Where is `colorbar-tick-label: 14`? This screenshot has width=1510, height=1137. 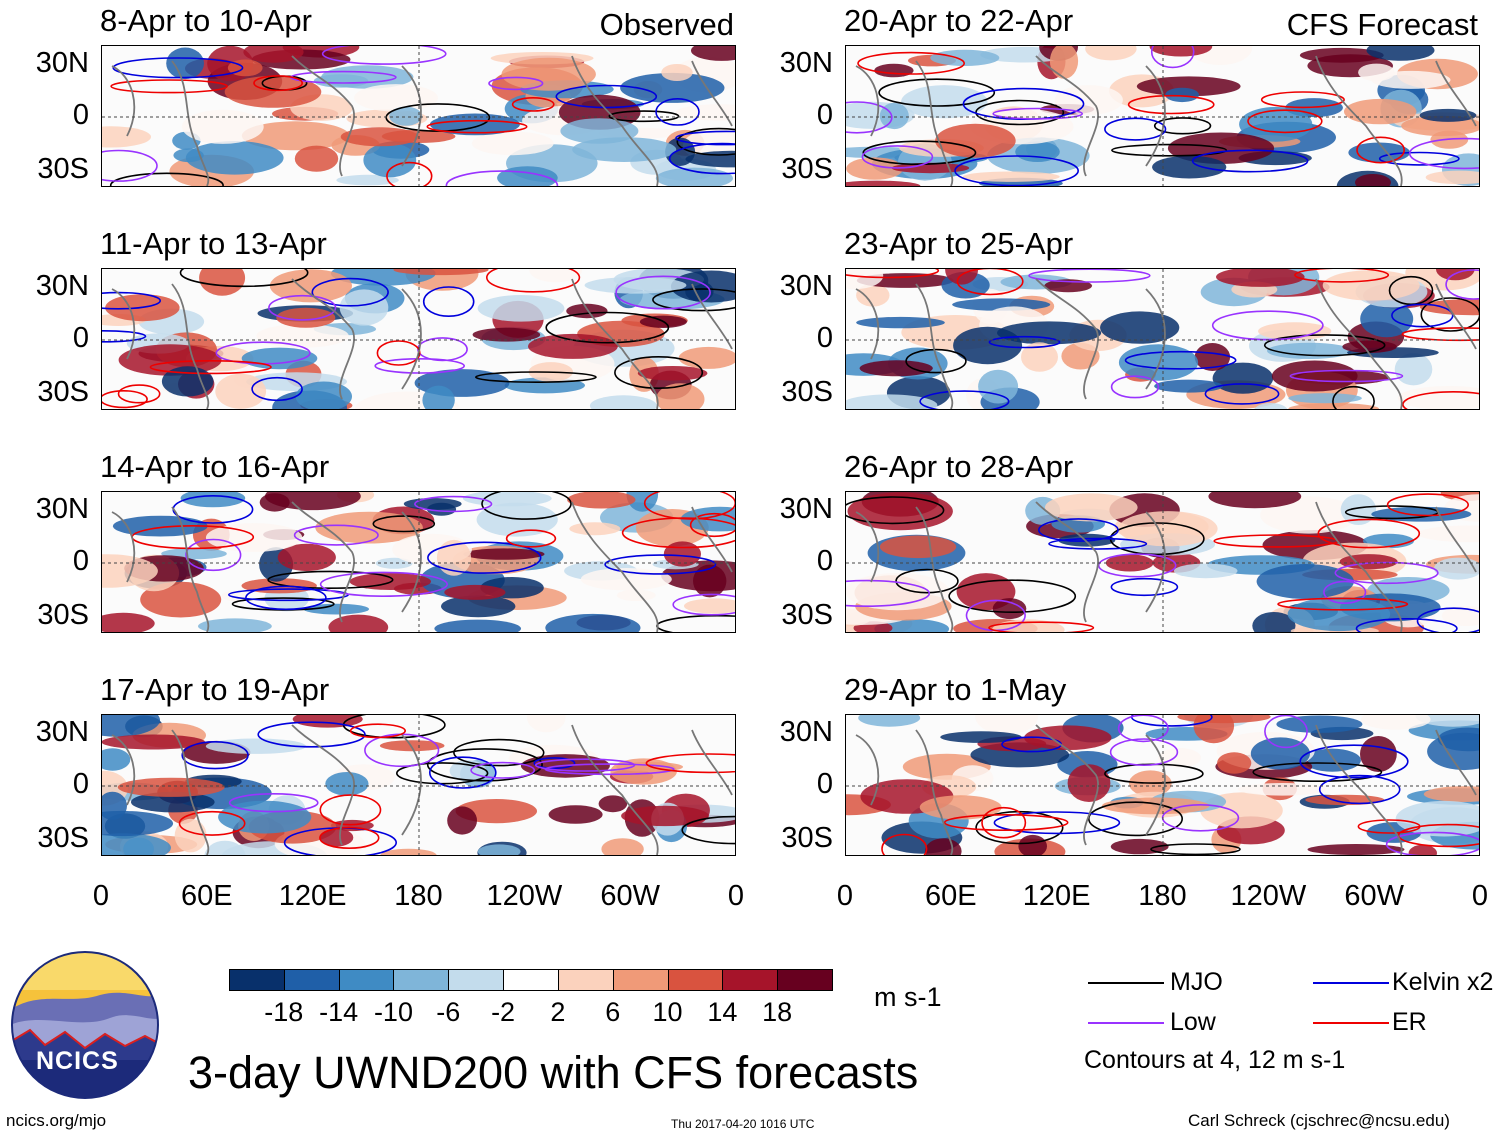 colorbar-tick-label: 14 is located at coordinates (722, 1012).